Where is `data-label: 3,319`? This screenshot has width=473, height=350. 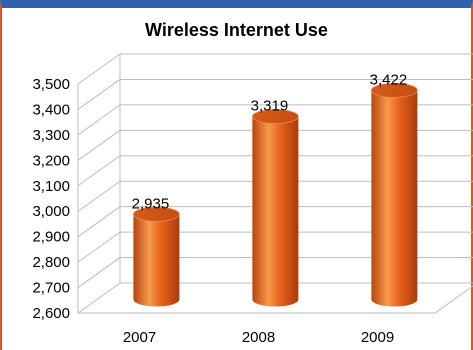
data-label: 3,319 is located at coordinates (270, 106).